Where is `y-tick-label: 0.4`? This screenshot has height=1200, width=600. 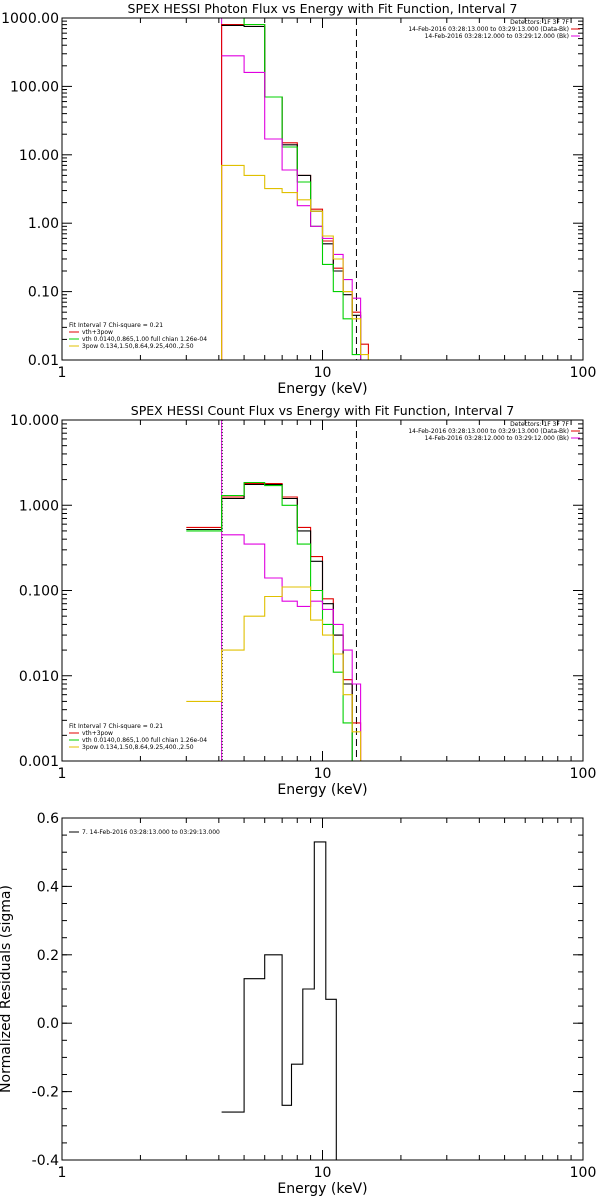 y-tick-label: 0.4 is located at coordinates (48, 887).